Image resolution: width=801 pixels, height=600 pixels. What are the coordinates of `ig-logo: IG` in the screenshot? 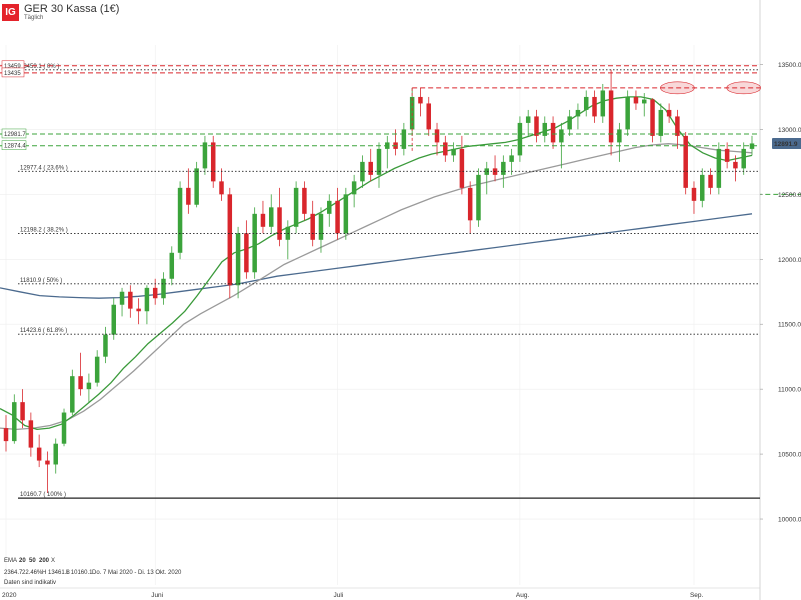 It's located at (10, 12).